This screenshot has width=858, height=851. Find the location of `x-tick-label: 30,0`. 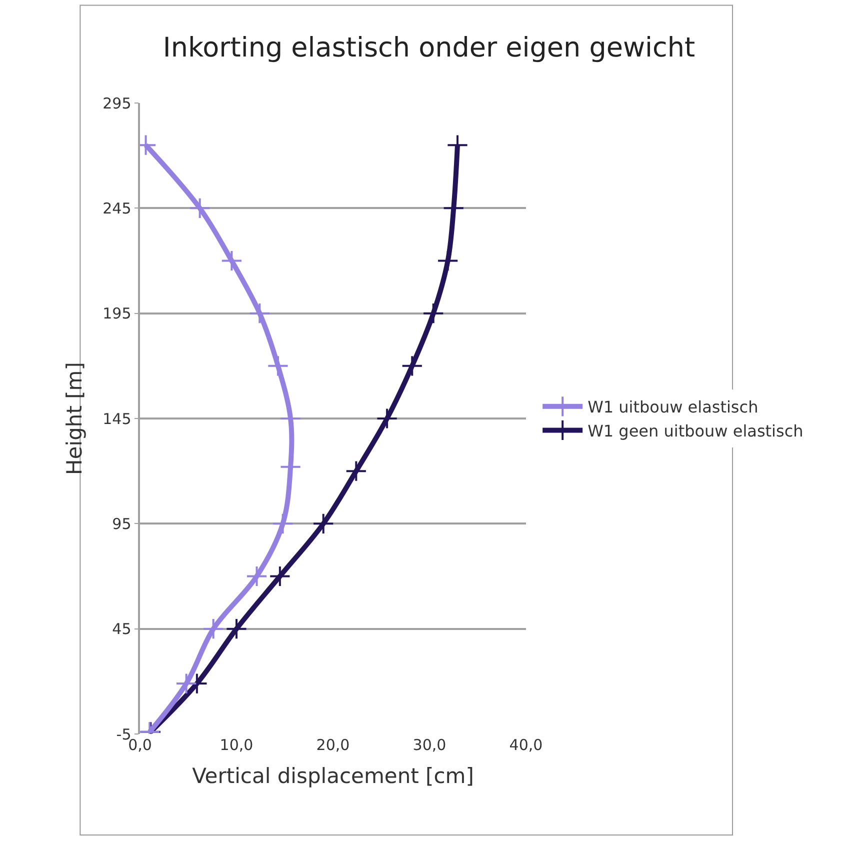

x-tick-label: 30,0 is located at coordinates (429, 745).